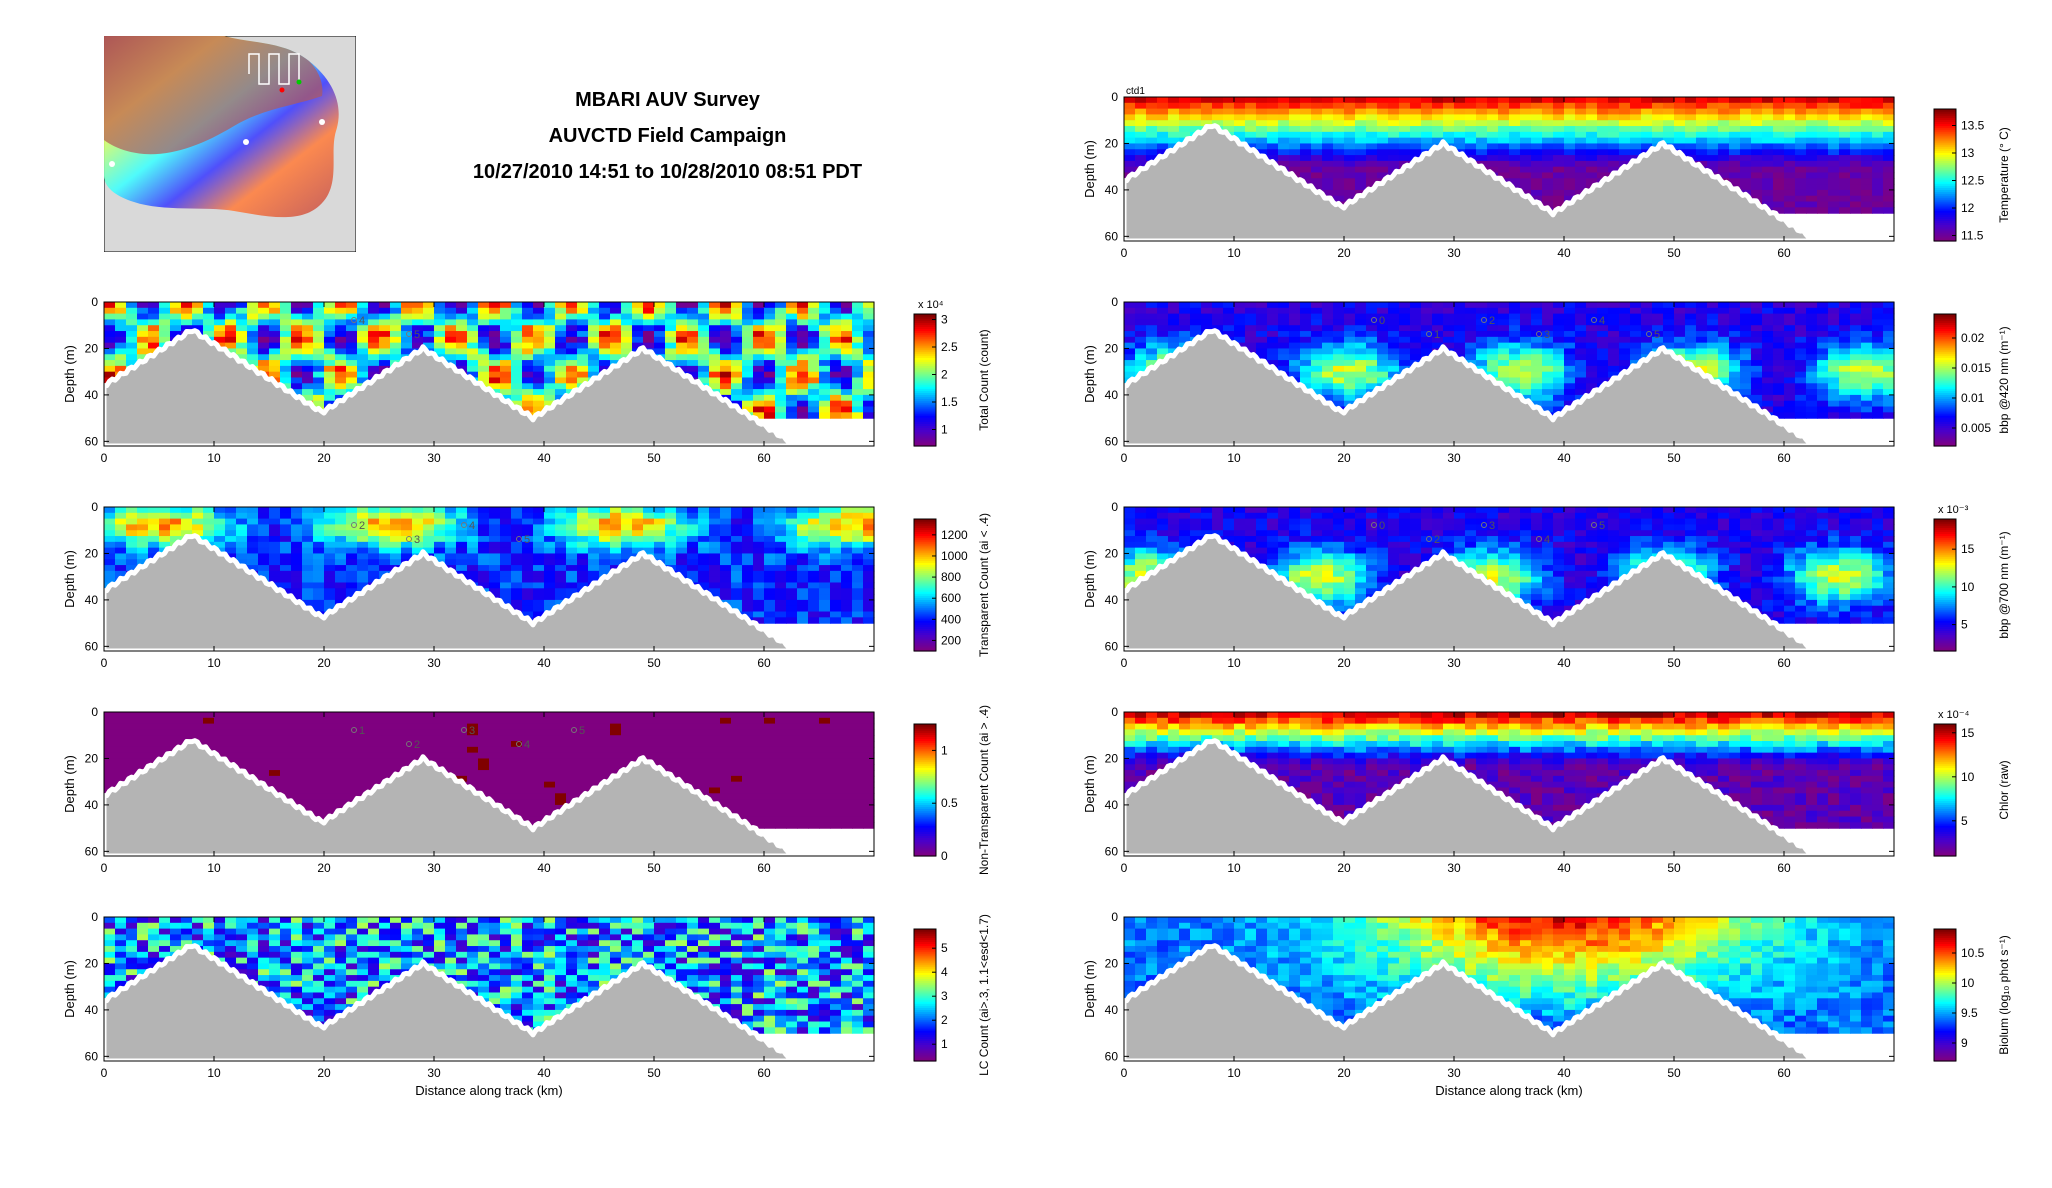 The image size is (2052, 1188). I want to click on x-tick-label: 30, so click(434, 458).